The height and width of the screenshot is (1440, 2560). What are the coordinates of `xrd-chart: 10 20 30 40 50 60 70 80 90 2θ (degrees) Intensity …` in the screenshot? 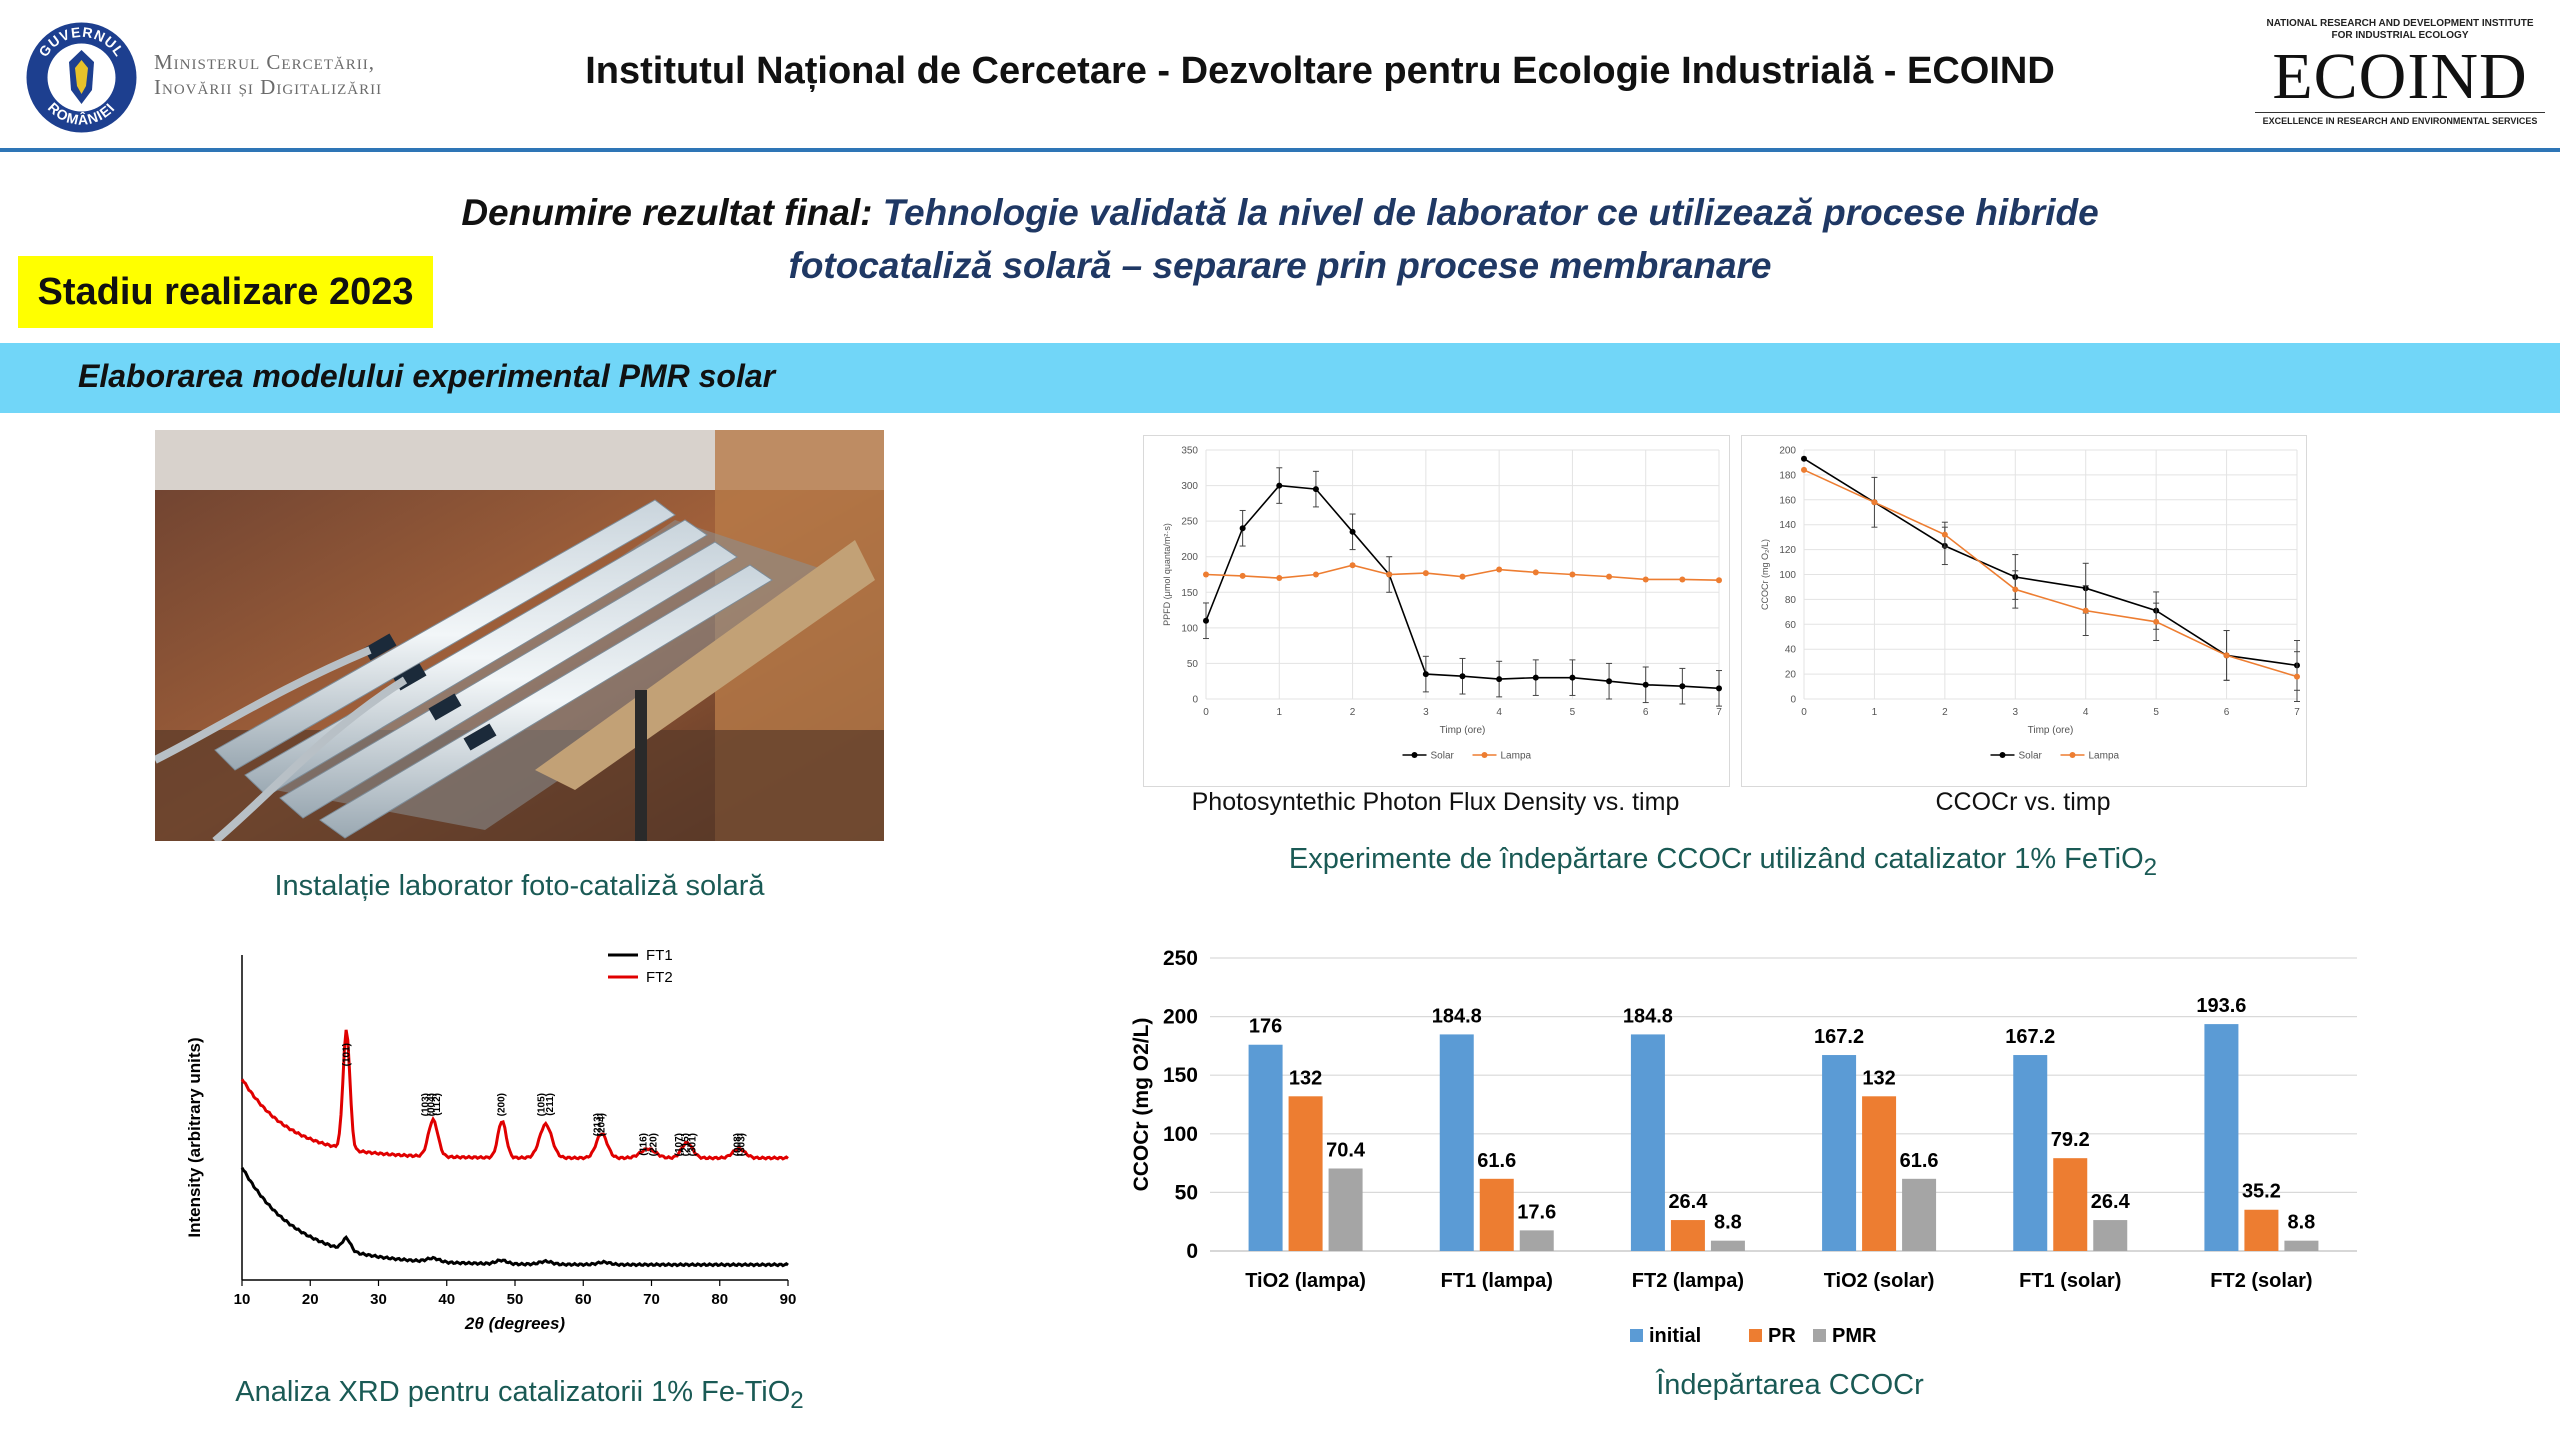 It's located at (491, 1140).